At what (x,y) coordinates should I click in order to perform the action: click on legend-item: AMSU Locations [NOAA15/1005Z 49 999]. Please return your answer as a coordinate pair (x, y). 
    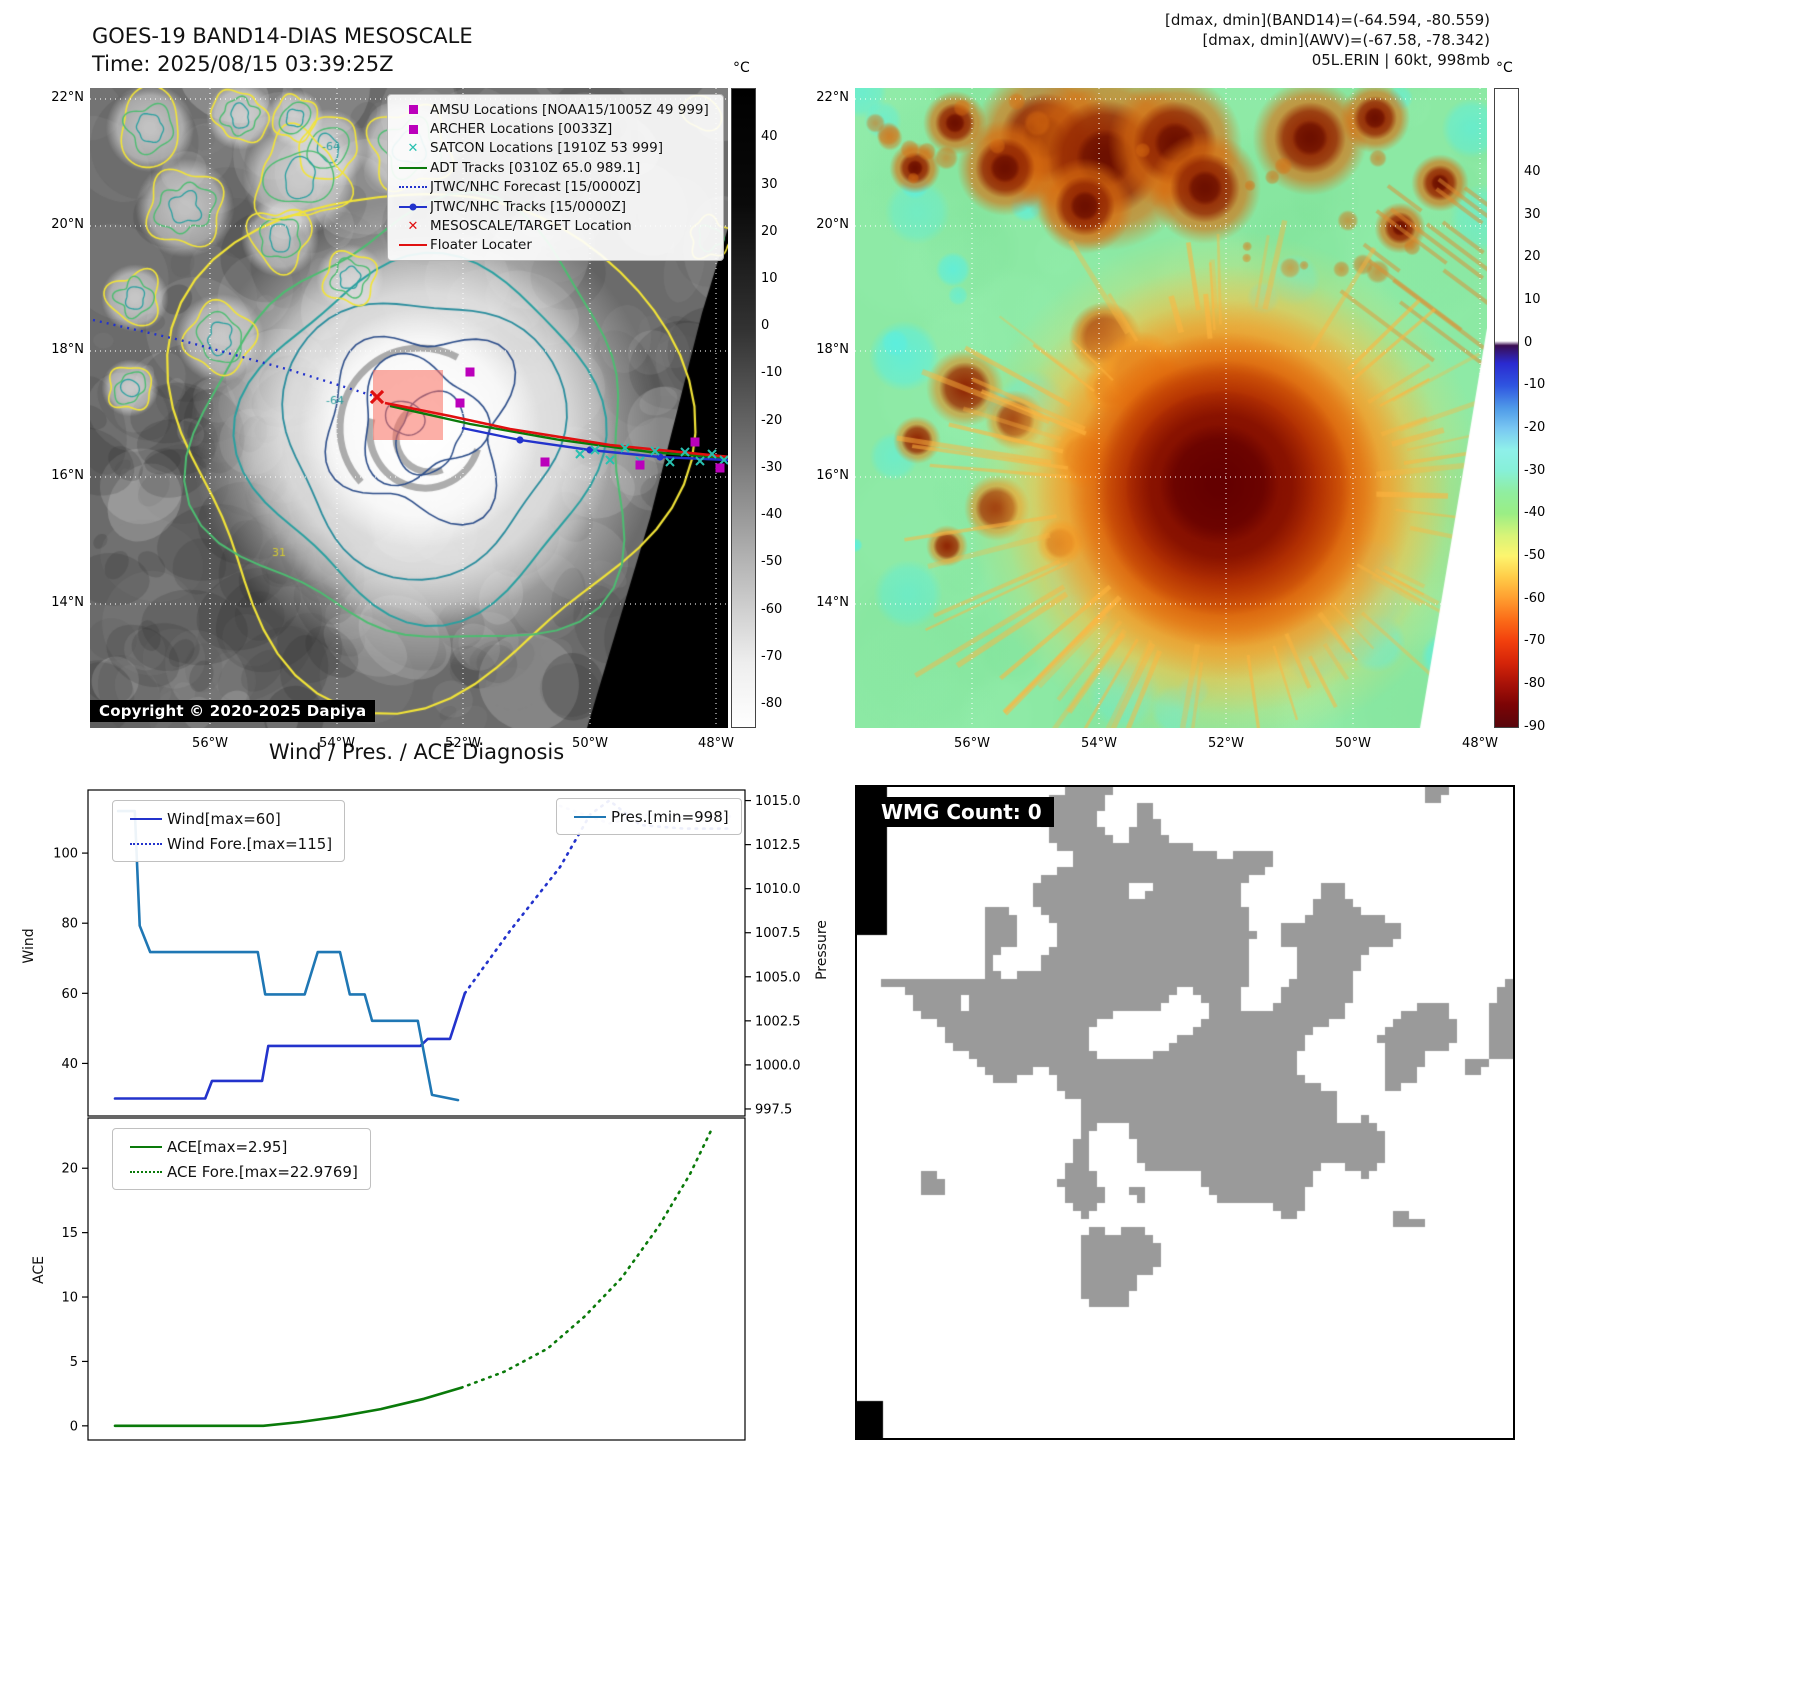
    Looking at the image, I should click on (555, 109).